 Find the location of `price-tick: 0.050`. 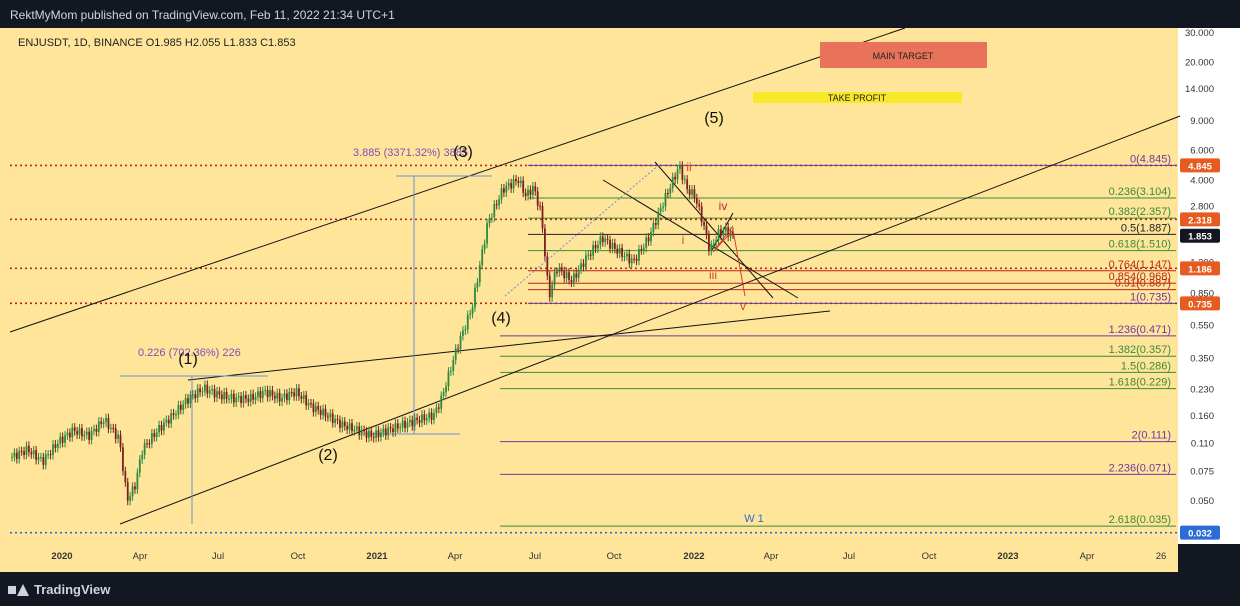

price-tick: 0.050 is located at coordinates (1202, 501).